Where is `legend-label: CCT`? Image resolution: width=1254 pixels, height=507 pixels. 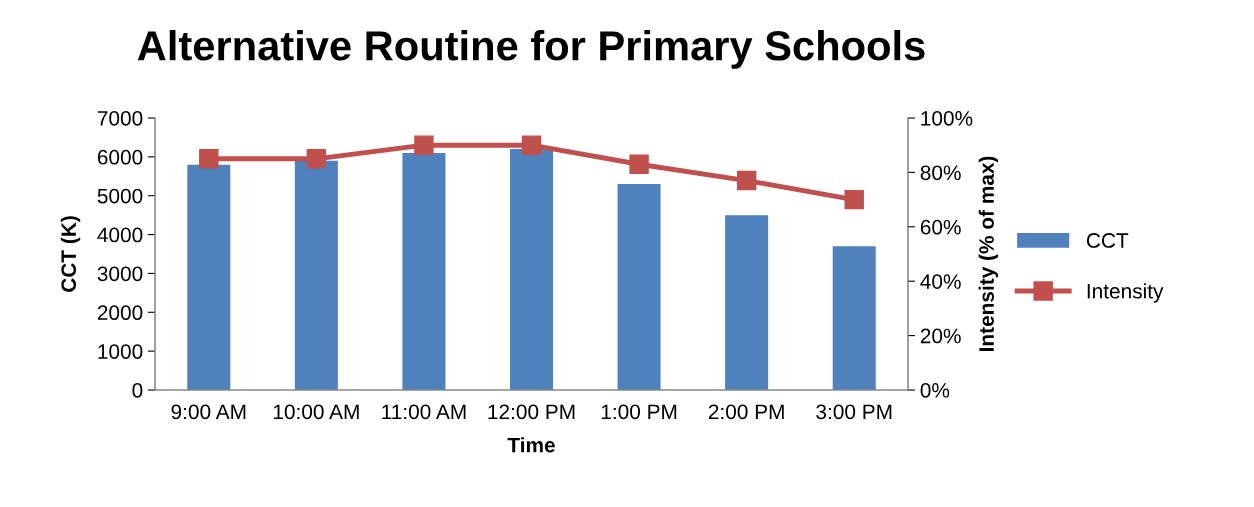
legend-label: CCT is located at coordinates (1107, 240).